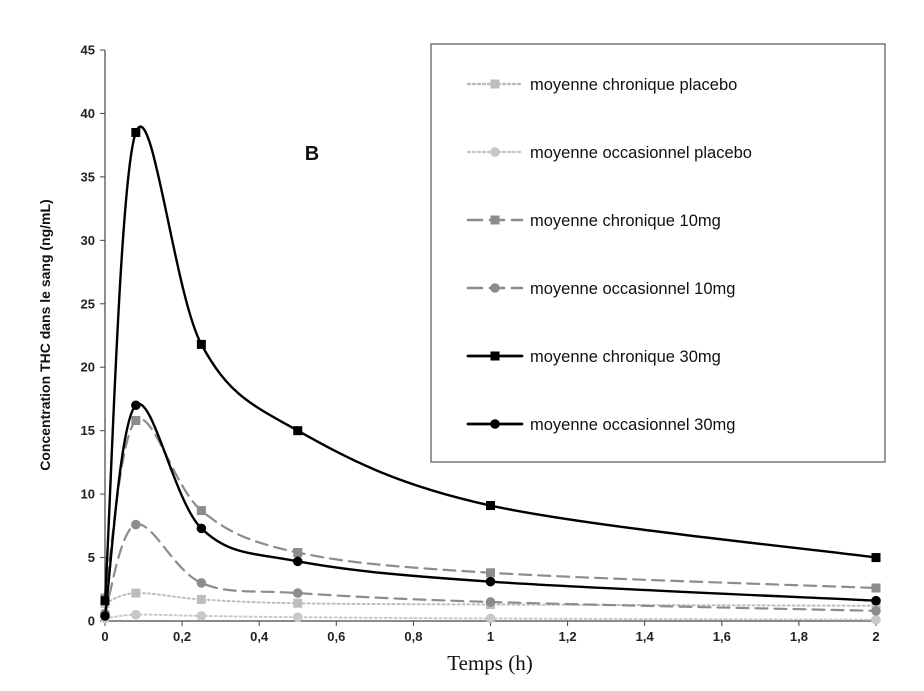 The height and width of the screenshot is (691, 924). I want to click on legend-entry: moyenne occasionnel 30mg, so click(600, 425).